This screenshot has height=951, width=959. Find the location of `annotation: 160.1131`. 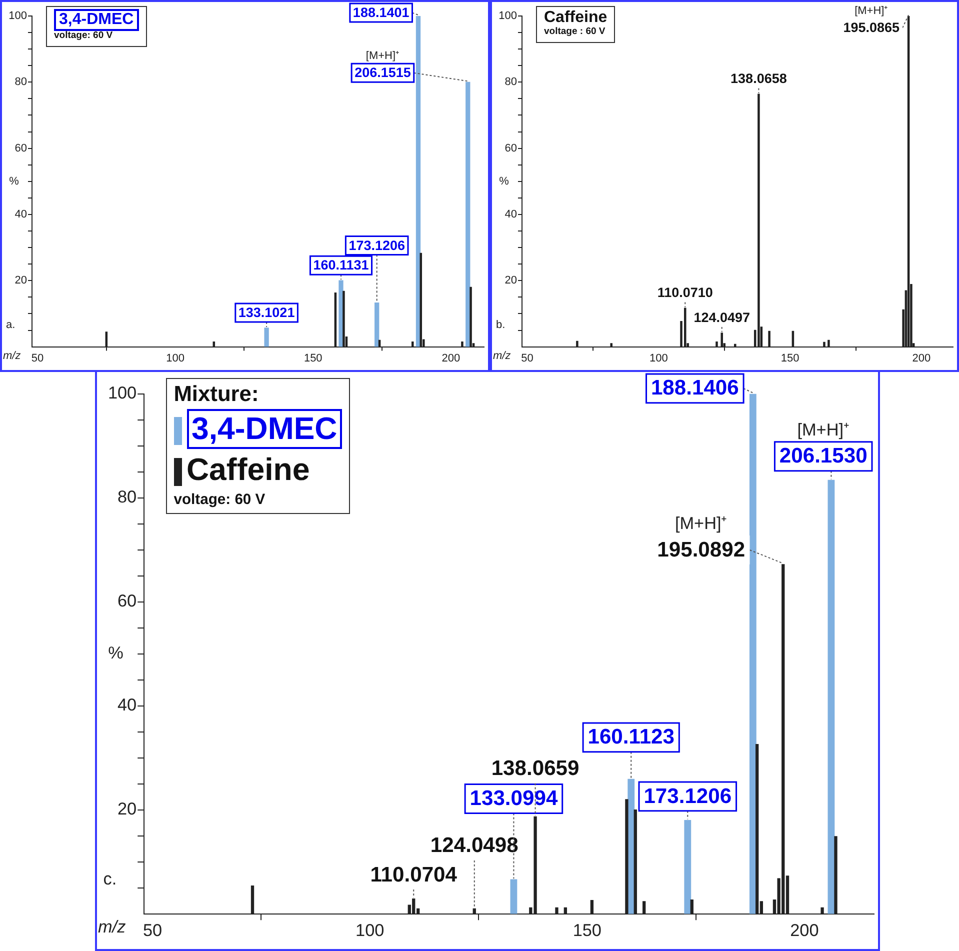

annotation: 160.1131 is located at coordinates (341, 265).